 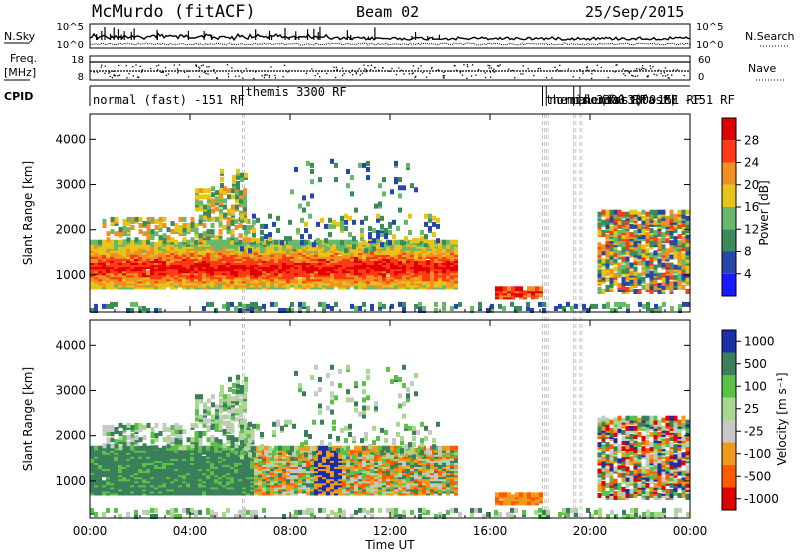 I want to click on noise-sky-trace, so click(x=390, y=36).